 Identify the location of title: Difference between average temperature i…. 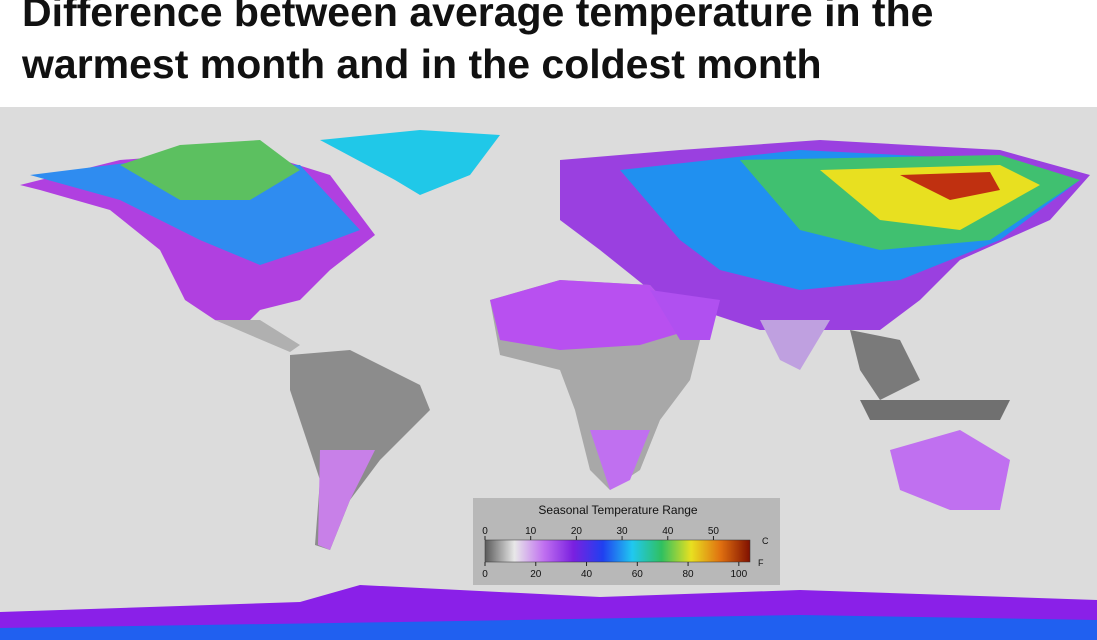
(478, 43).